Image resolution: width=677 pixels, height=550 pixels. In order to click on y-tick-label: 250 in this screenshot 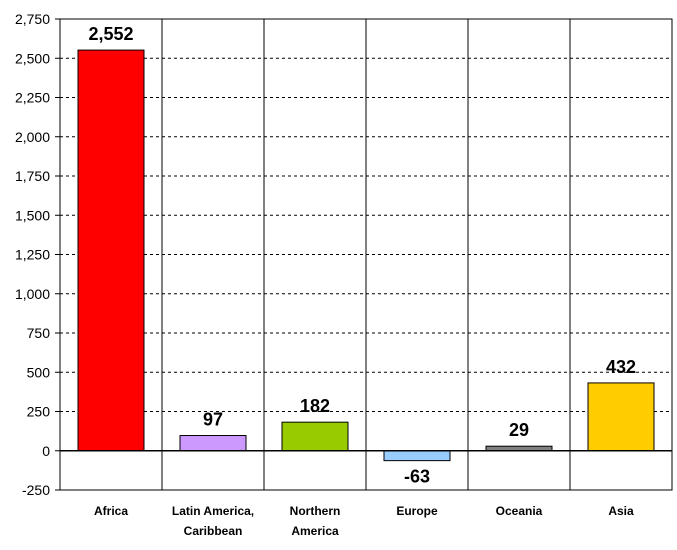, I will do `click(39, 412)`.